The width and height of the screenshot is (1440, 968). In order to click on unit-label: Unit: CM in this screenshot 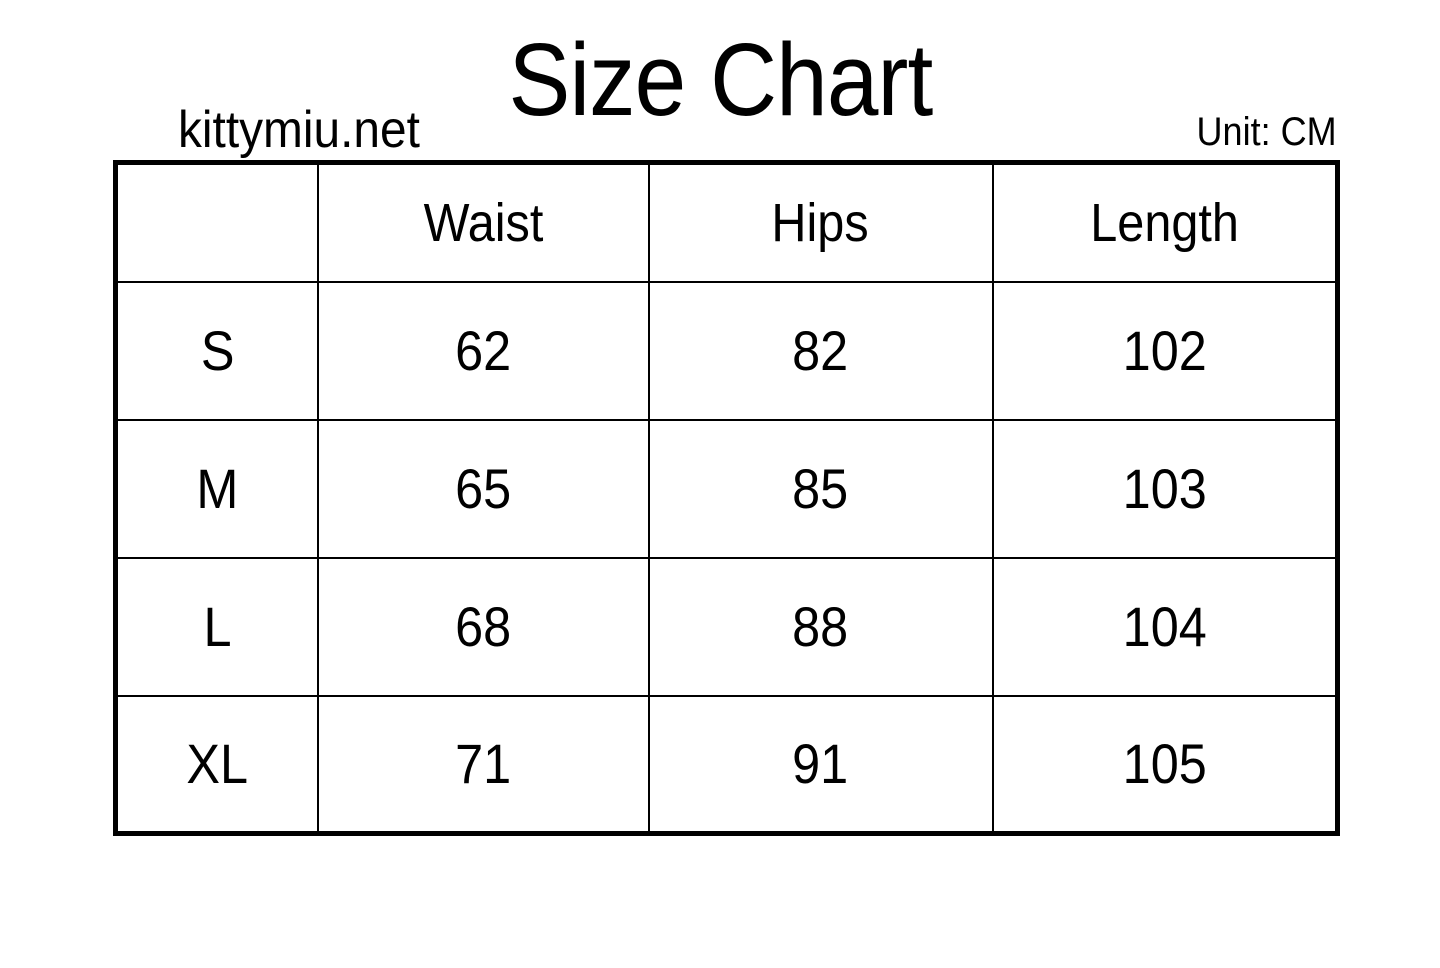, I will do `click(1259, 132)`.